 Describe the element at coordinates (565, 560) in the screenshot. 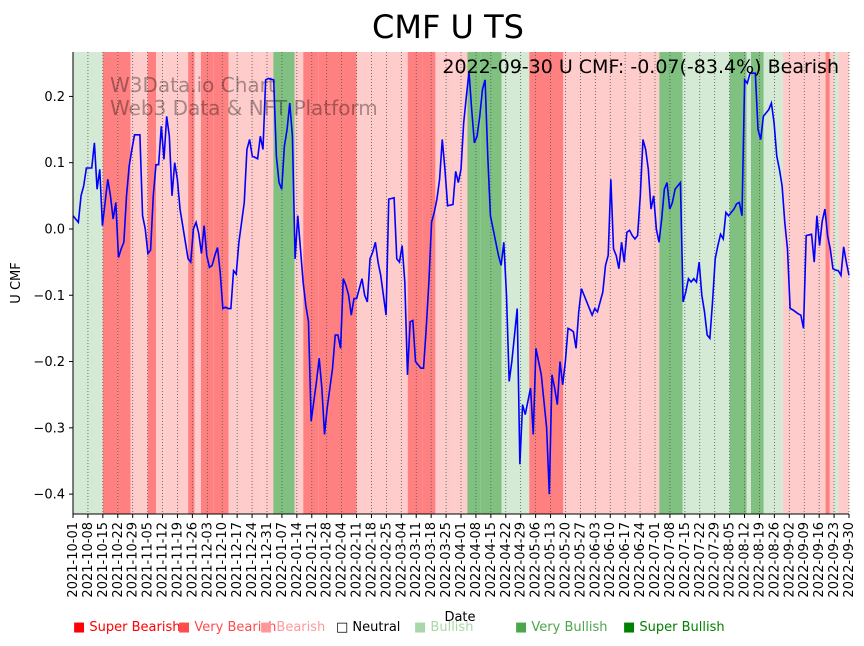

I see `x-tick-label-33: 2022-05-20` at that location.